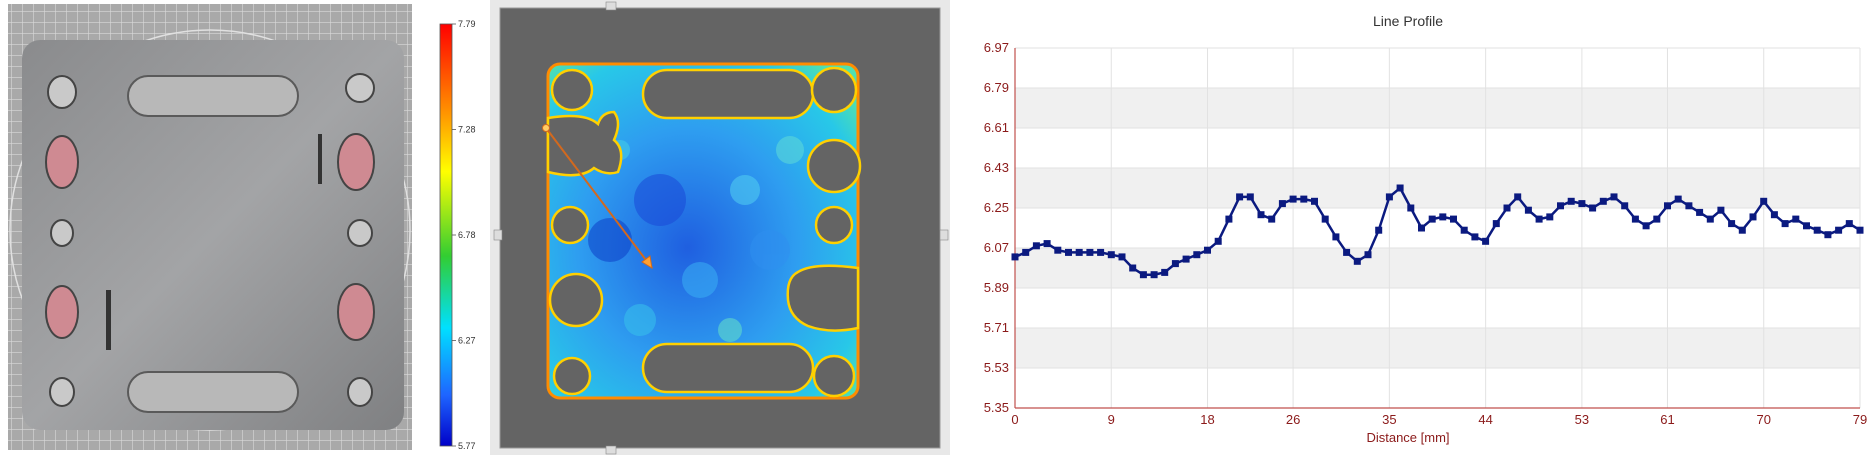 This screenshot has height=460, width=1876. What do you see at coordinates (944, 235) in the screenshot?
I see `scroll-handle-right` at bounding box center [944, 235].